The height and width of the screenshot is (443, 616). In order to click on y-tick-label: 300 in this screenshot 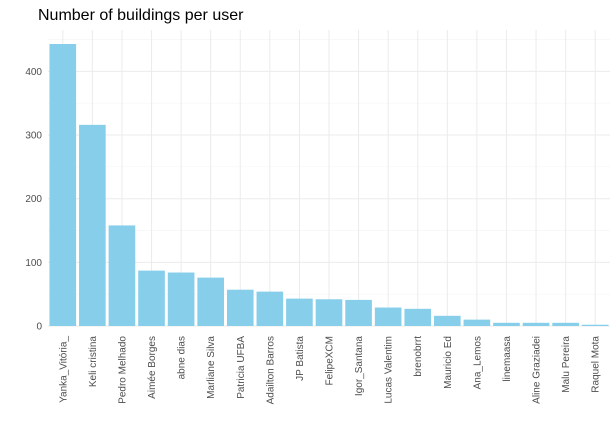, I will do `click(33, 136)`.